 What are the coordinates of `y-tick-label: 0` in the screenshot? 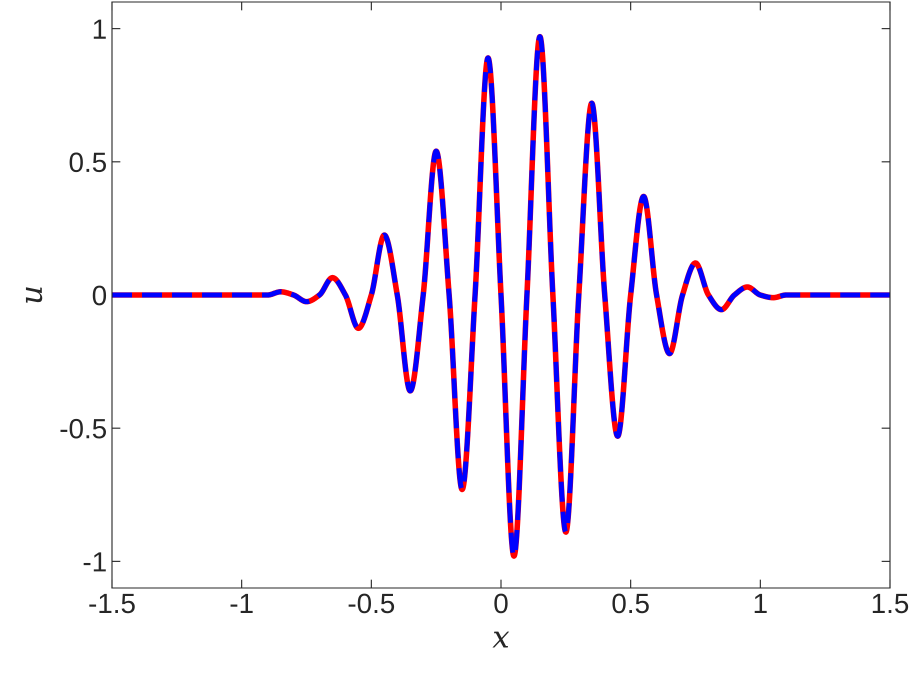 It's located at (99, 296).